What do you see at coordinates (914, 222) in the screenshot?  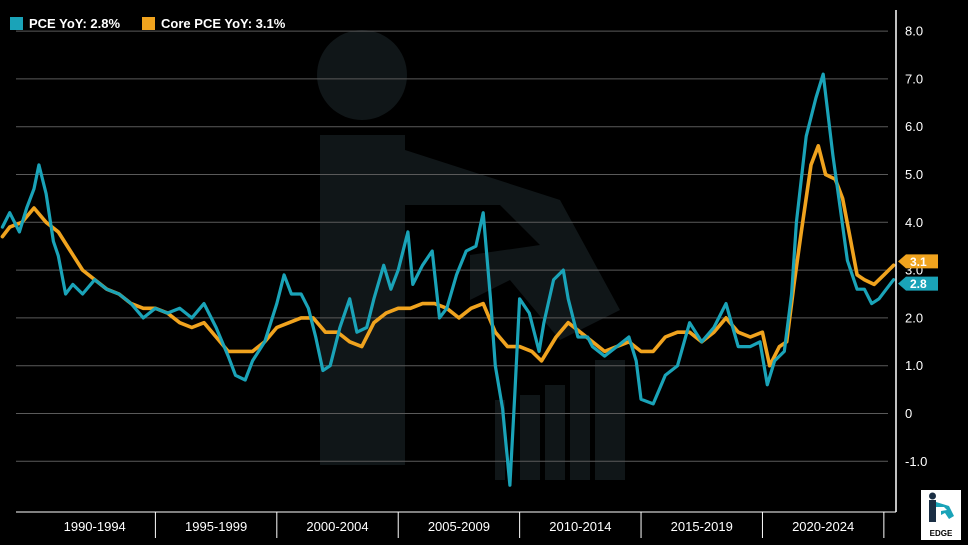 I see `y-tick-label: 4.0` at bounding box center [914, 222].